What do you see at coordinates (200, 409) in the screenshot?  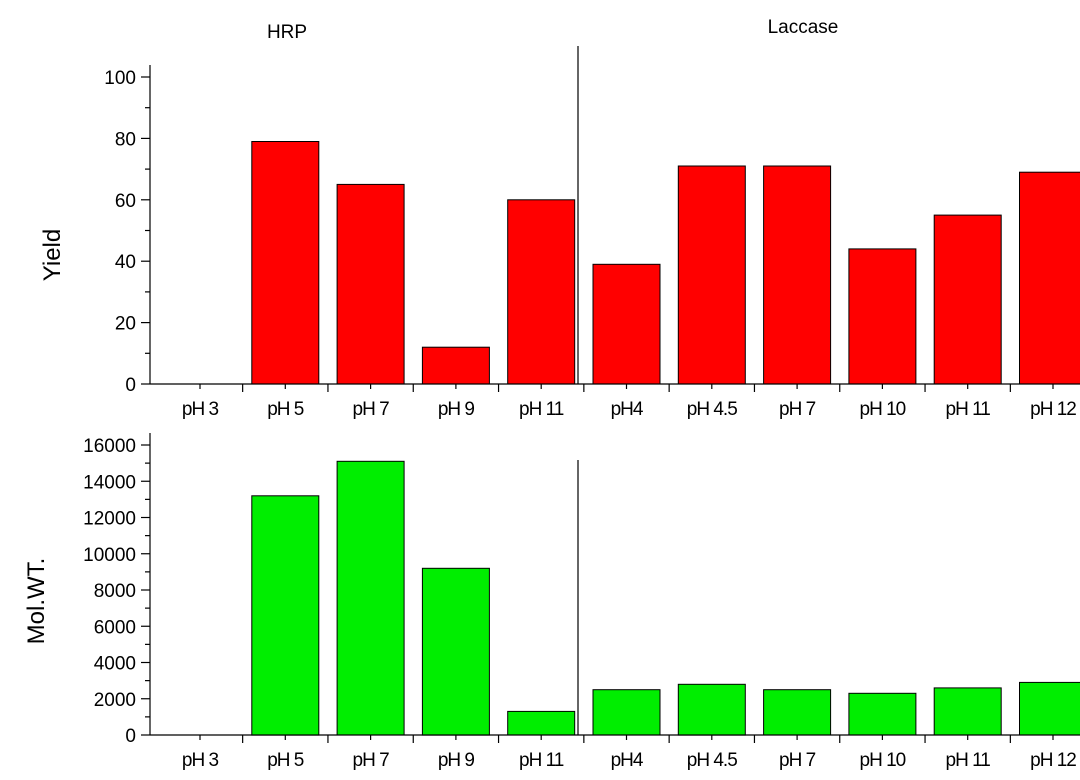 I see `yield-x-tick-label: pH 3` at bounding box center [200, 409].